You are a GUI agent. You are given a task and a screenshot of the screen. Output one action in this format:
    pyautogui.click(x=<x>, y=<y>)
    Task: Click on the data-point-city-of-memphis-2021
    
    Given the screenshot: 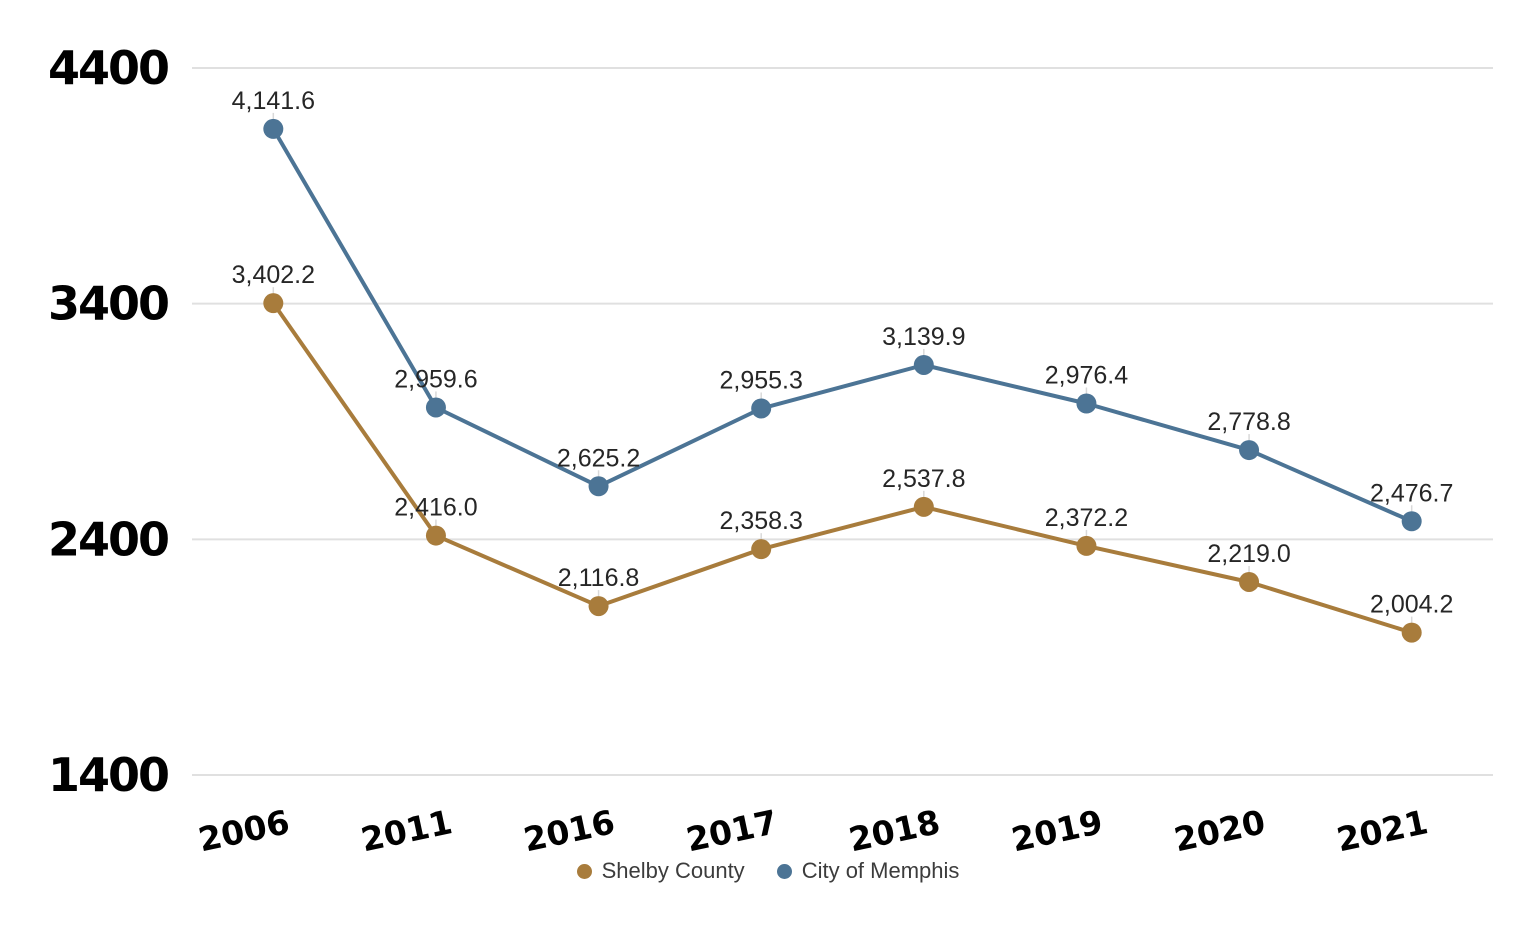 What is the action you would take?
    pyautogui.click(x=1411, y=521)
    